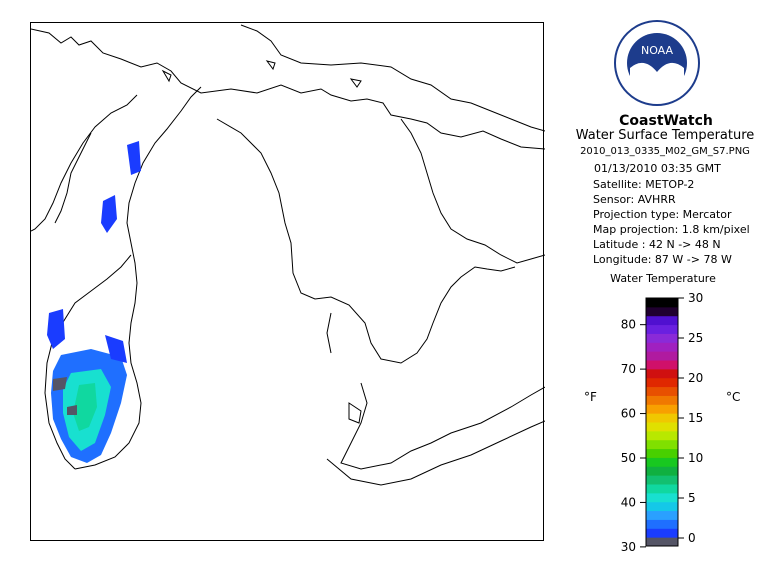  Describe the element at coordinates (472, 191) in the screenshot. I see `georgian-bay` at that location.